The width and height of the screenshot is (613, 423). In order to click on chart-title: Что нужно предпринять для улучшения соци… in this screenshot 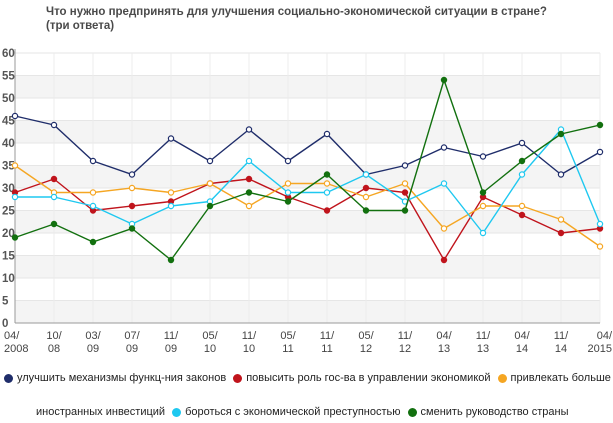, I will do `click(326, 19)`.